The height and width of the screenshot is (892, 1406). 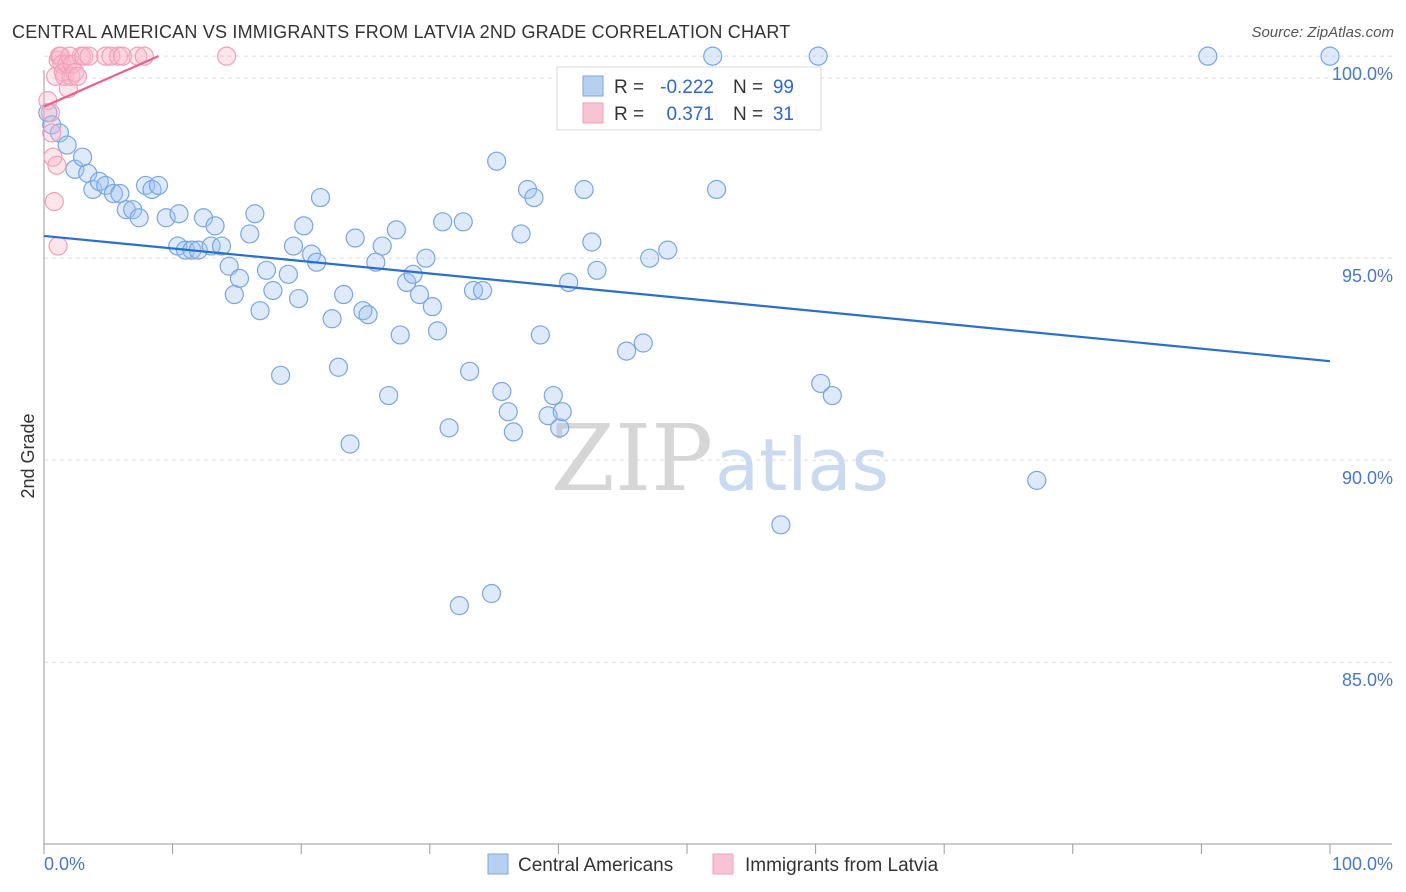 I want to click on legend-r-value: -0.222, so click(x=687, y=87).